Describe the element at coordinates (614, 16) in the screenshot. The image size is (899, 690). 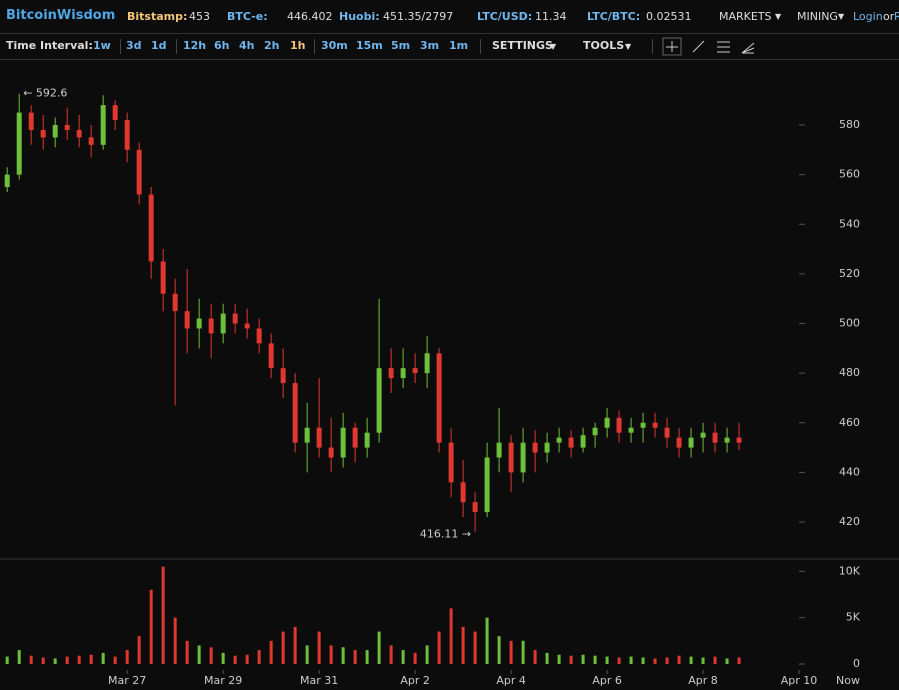
I see `ticker-label: LTC/BTC:` at that location.